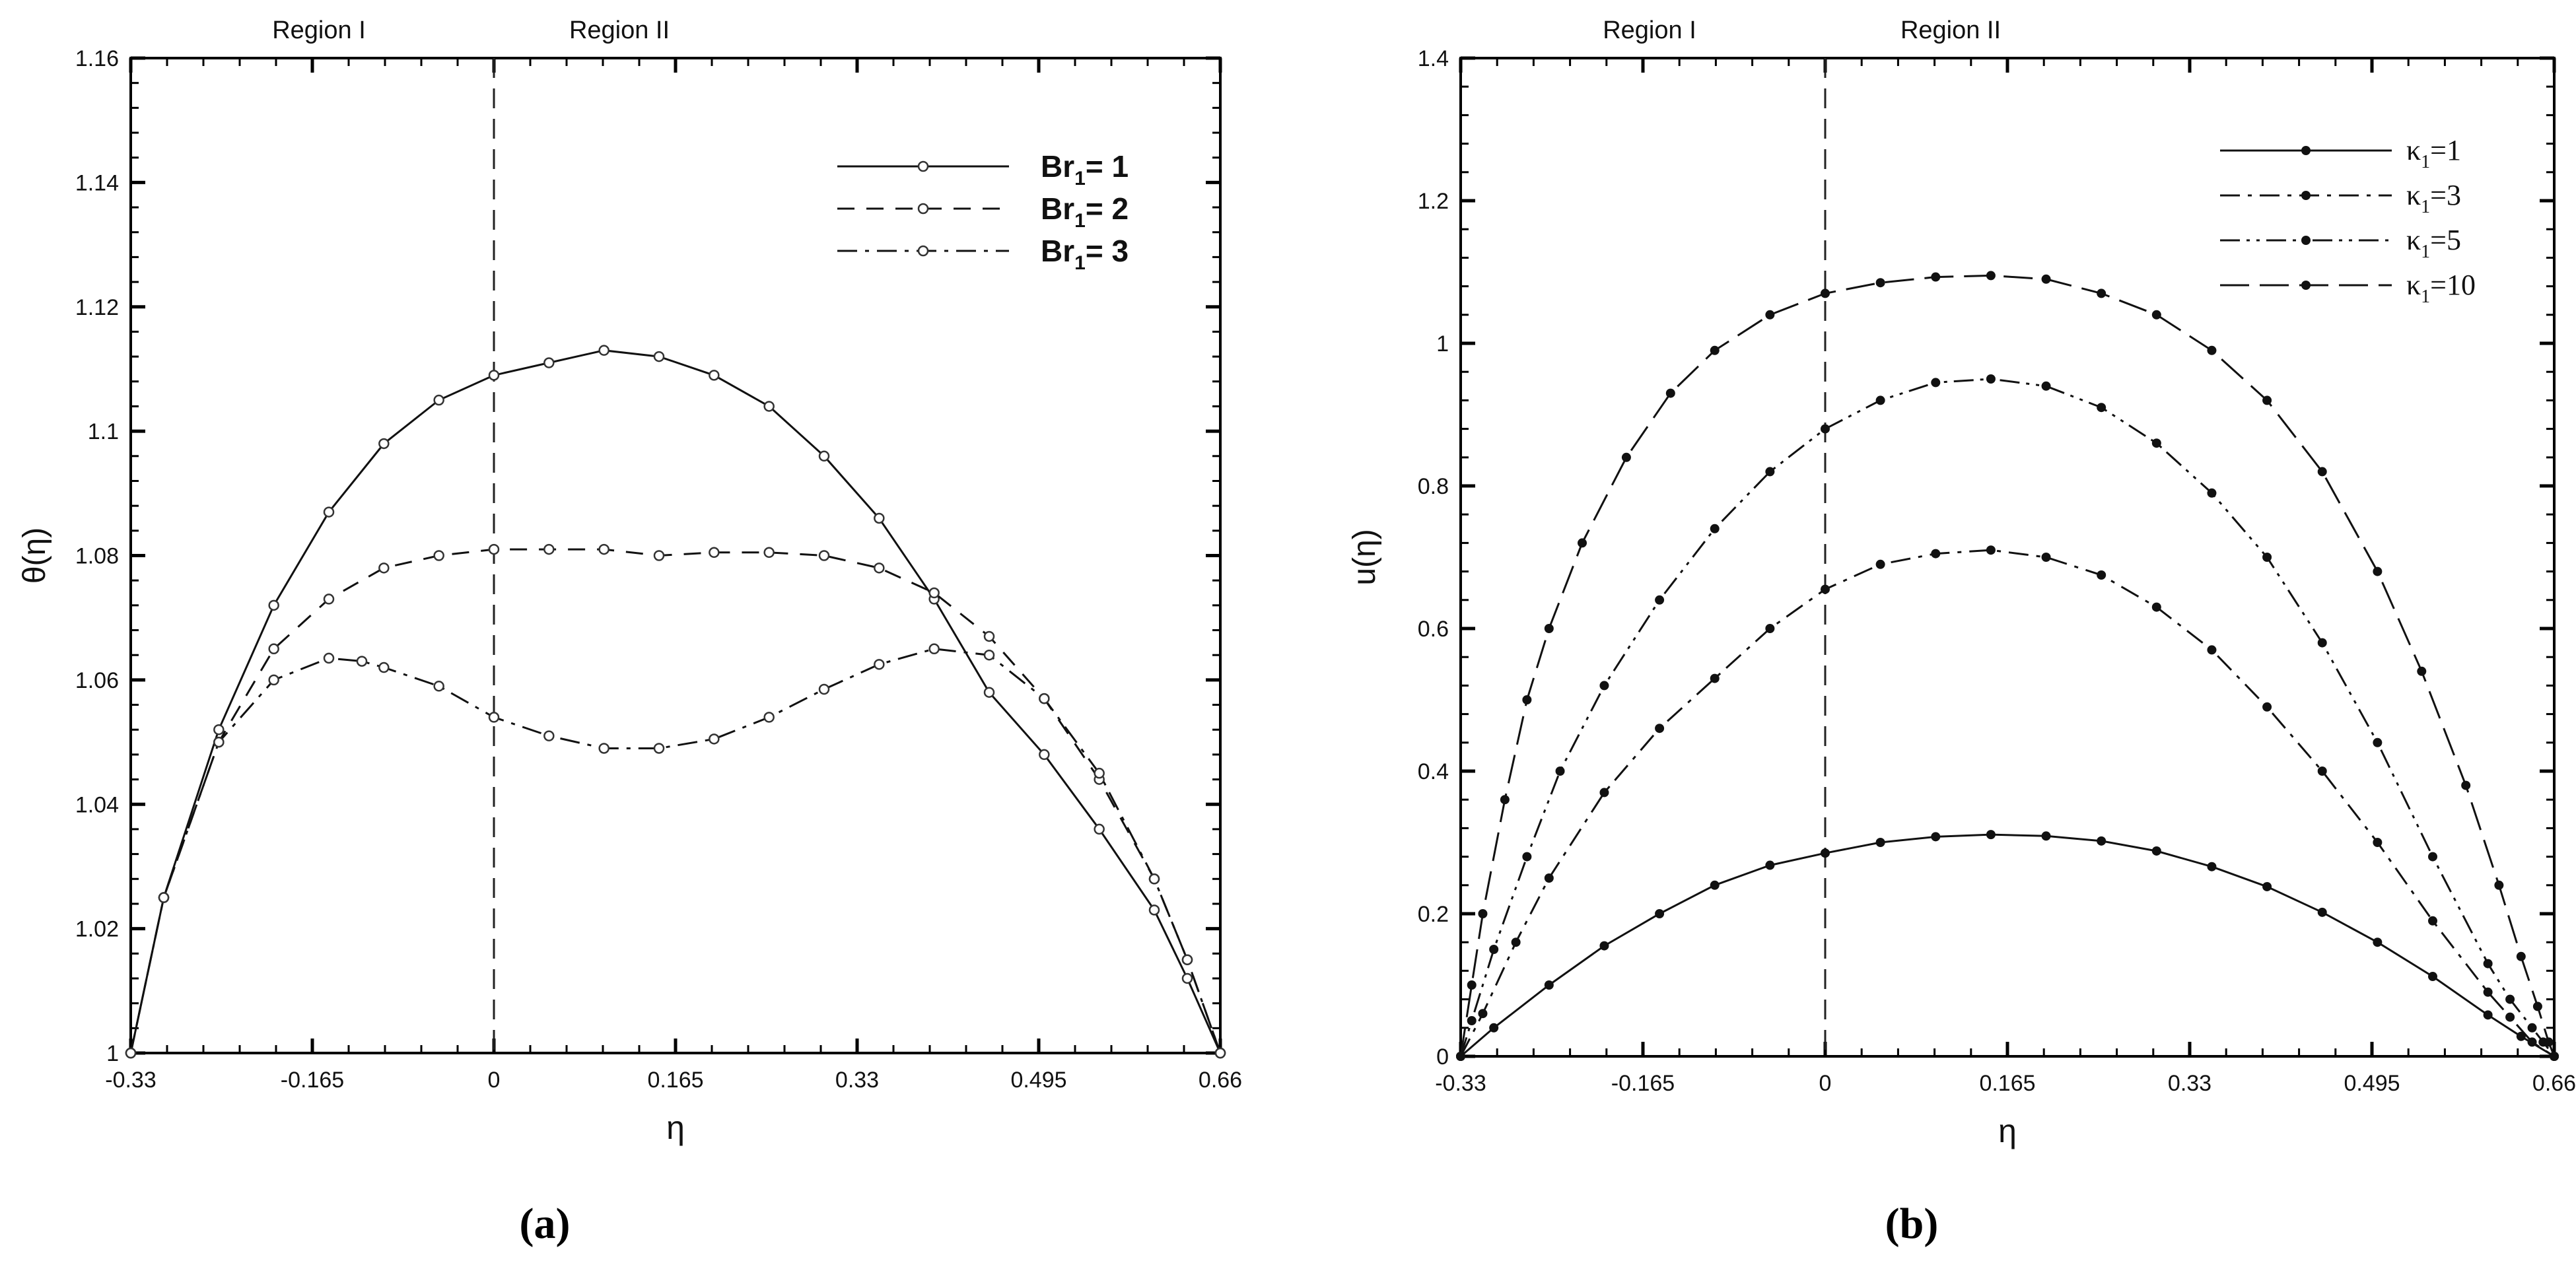  What do you see at coordinates (1433, 486) in the screenshot?
I see `y-tick-label: 0.8` at bounding box center [1433, 486].